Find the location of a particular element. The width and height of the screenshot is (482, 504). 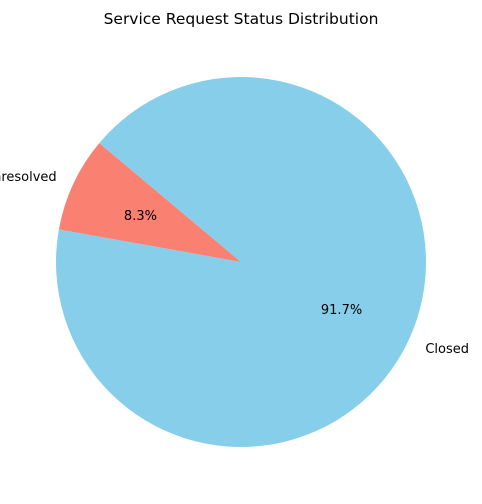

slice-label-unresolved: Unresolved is located at coordinates (28, 177).